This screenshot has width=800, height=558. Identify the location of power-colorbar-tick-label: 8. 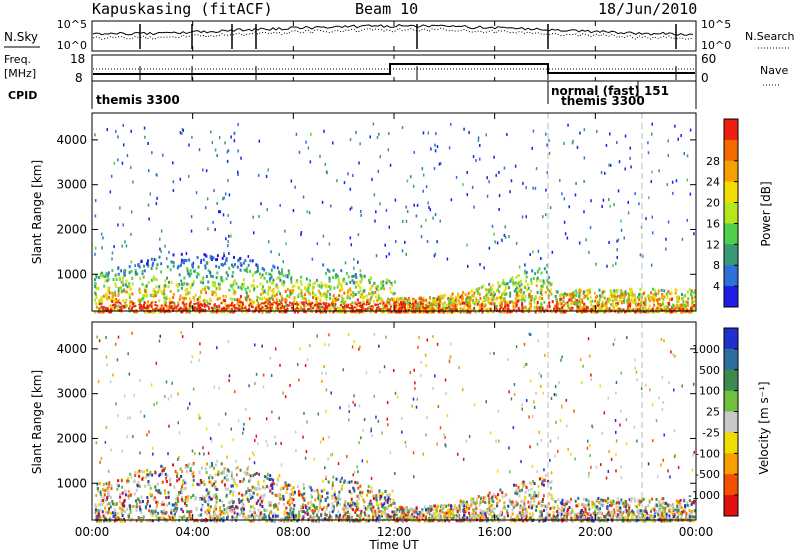
(716, 265).